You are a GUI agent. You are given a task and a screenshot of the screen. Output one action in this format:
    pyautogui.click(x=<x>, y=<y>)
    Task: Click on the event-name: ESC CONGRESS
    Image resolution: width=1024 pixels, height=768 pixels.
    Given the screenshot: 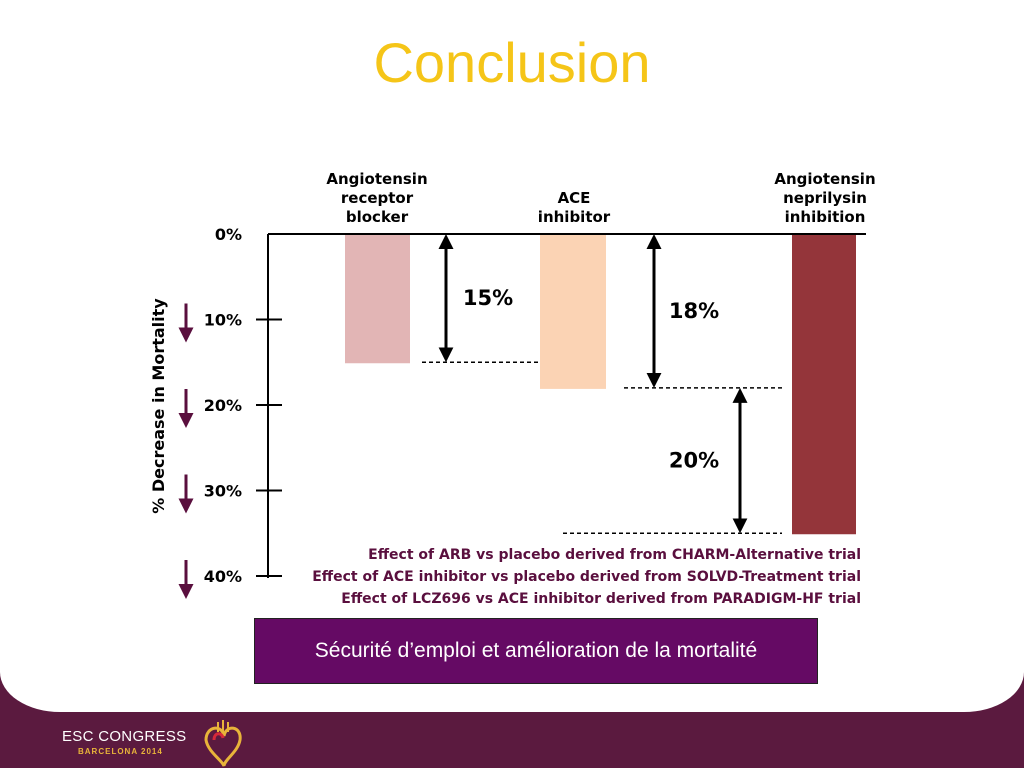 What is the action you would take?
    pyautogui.click(x=124, y=736)
    